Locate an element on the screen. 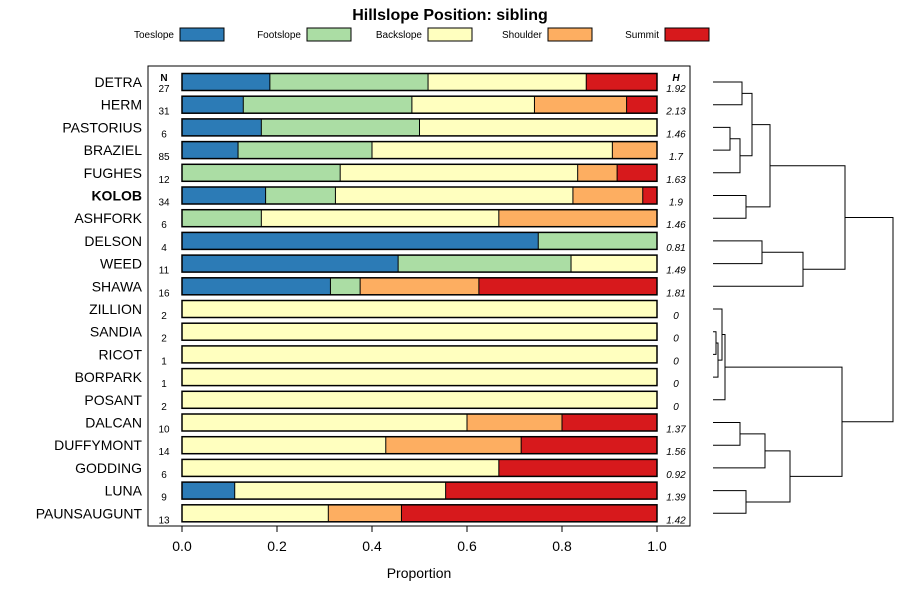 This screenshot has height=600, width=900. n-value: 27 is located at coordinates (164, 89).